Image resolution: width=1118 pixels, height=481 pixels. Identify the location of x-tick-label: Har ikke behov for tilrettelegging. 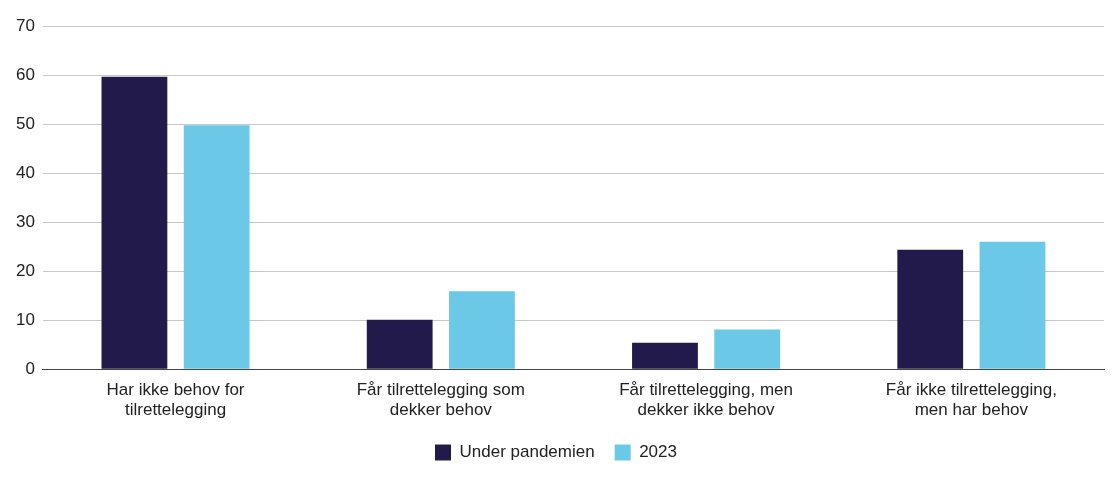
(175, 400).